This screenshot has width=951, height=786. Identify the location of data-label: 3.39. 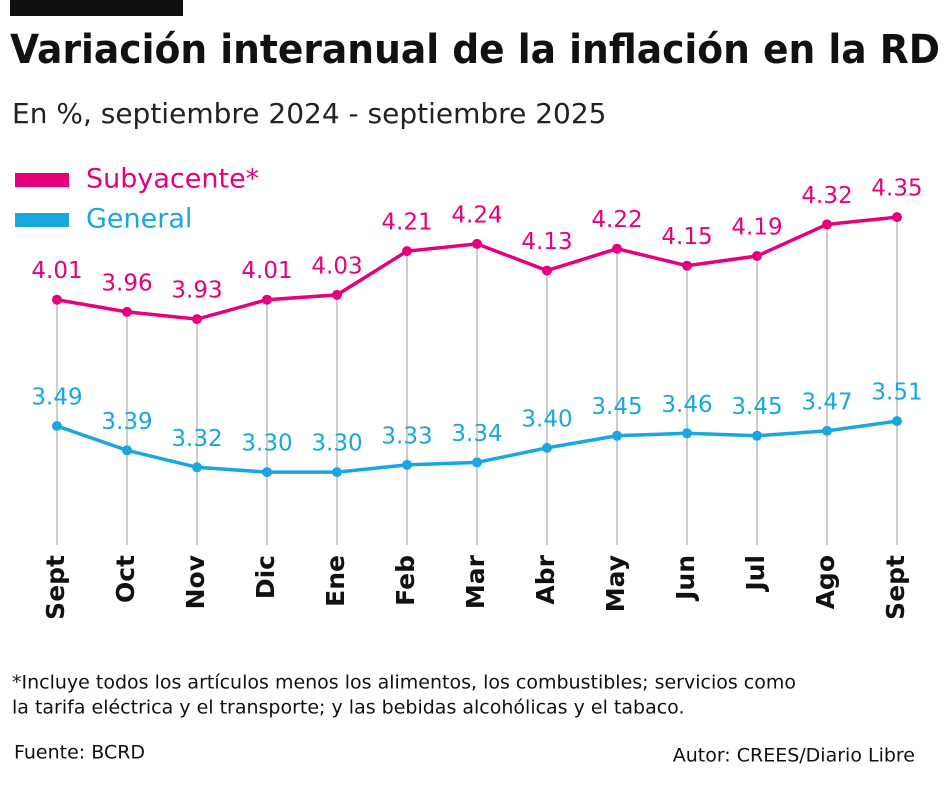
(126, 422).